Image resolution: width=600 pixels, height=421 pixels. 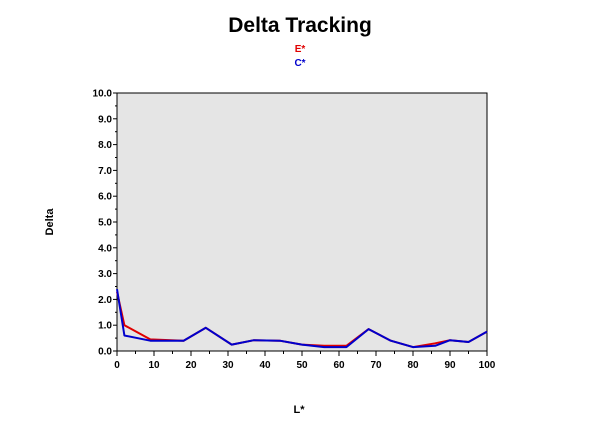 I want to click on y-tick-label: 9.0, so click(x=105, y=119).